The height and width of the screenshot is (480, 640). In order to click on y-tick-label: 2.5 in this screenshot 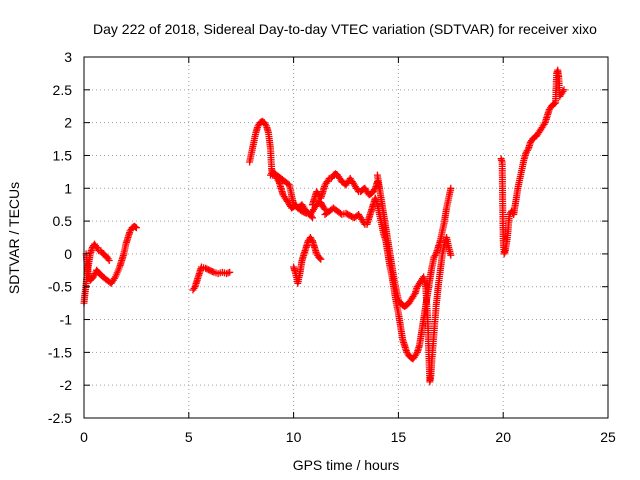, I will do `click(63, 90)`.